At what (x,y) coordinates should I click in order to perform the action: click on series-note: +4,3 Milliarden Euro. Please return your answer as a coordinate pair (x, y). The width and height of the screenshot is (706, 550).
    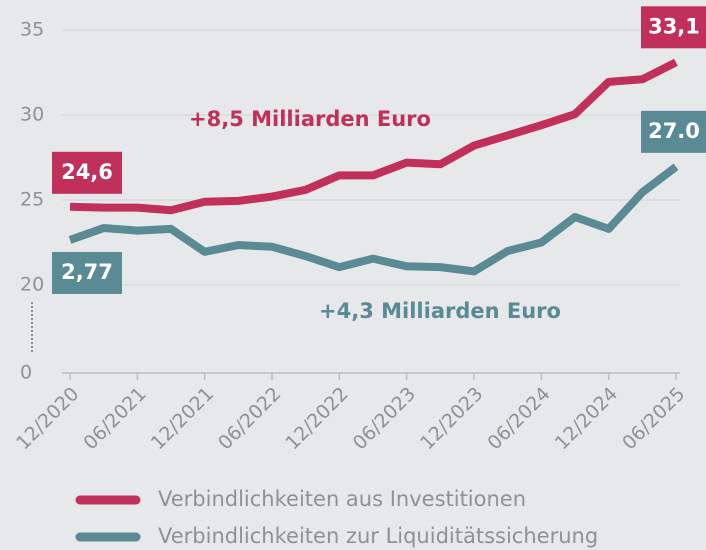
    Looking at the image, I should click on (440, 311).